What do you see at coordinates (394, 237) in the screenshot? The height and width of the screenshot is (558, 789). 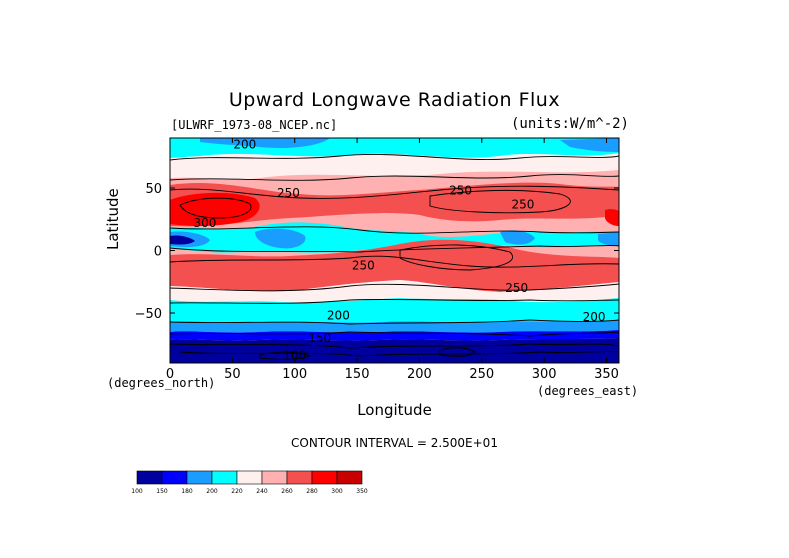 I see `tropical-cold-belt` at bounding box center [394, 237].